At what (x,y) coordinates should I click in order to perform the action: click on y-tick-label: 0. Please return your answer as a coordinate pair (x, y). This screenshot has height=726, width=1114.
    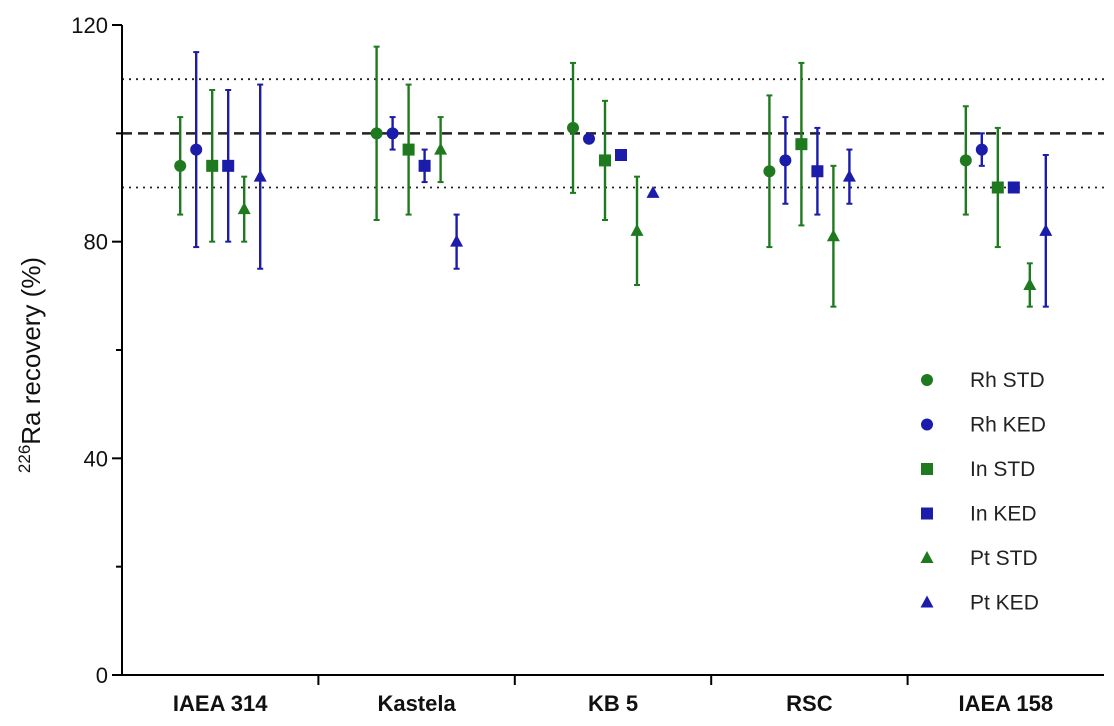
    Looking at the image, I should click on (102, 675).